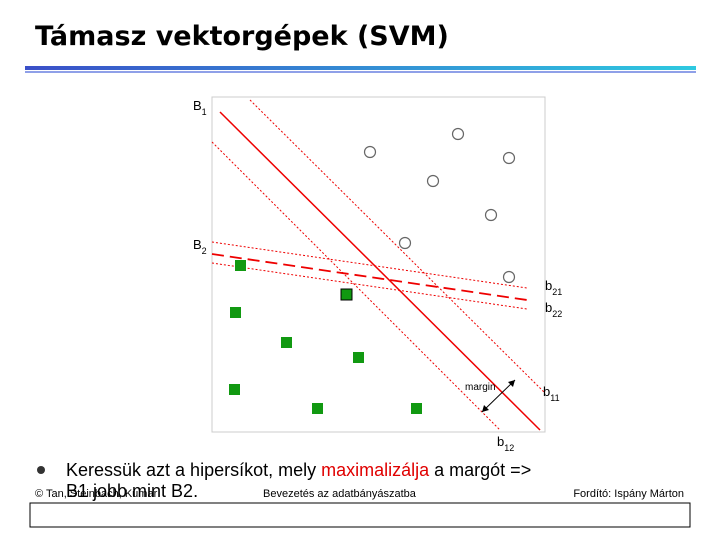 The width and height of the screenshot is (720, 540). Describe the element at coordinates (340, 494) in the screenshot. I see `footer-center: Bevezetés az adatbányászatba` at that location.